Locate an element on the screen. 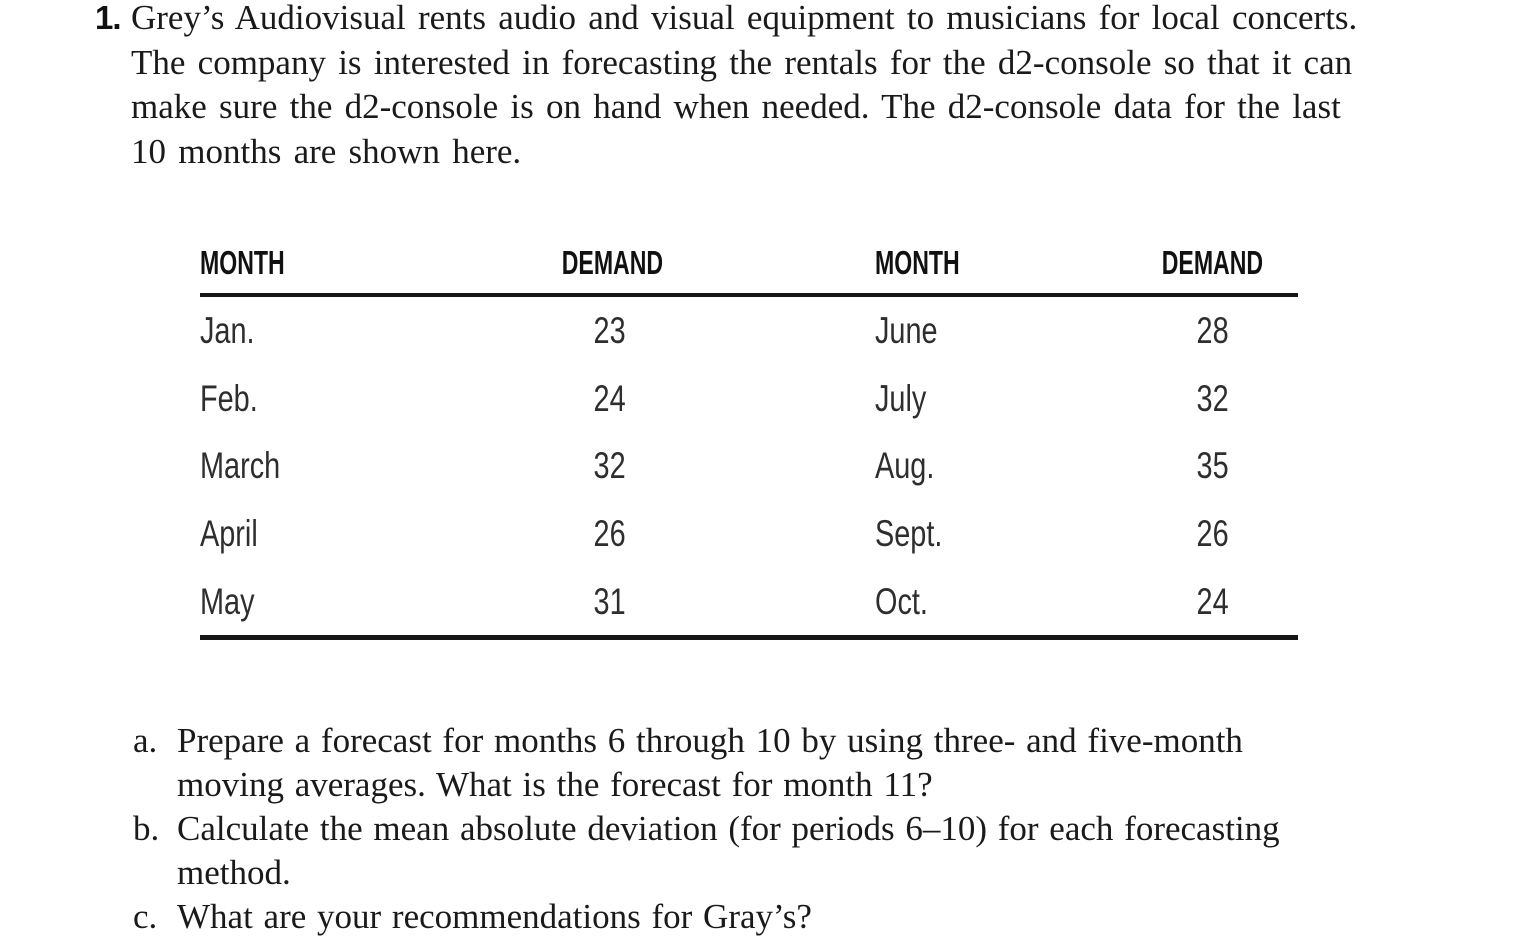  cell-demand-text: 28 is located at coordinates (1212, 330).